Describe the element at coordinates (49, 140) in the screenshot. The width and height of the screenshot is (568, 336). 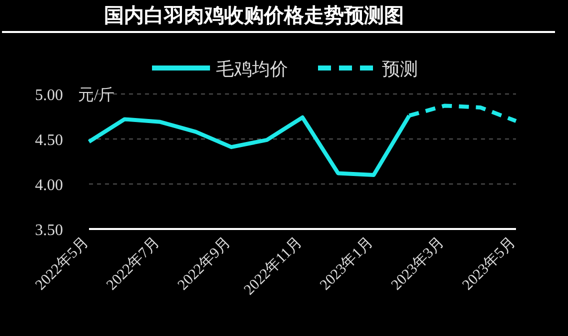
I see `y-tick-label: 4.50` at that location.